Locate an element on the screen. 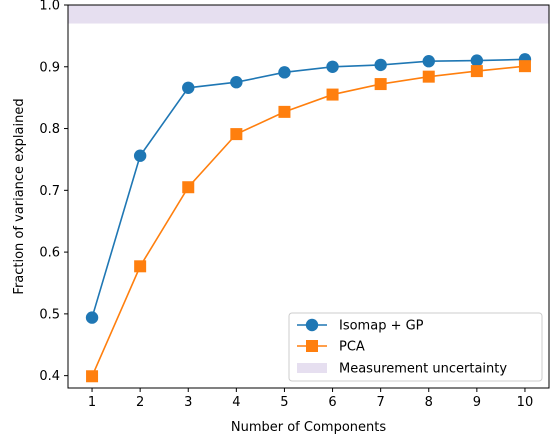 Image resolution: width=551 pixels, height=435 pixels. x-tick-label: 9 is located at coordinates (477, 402).